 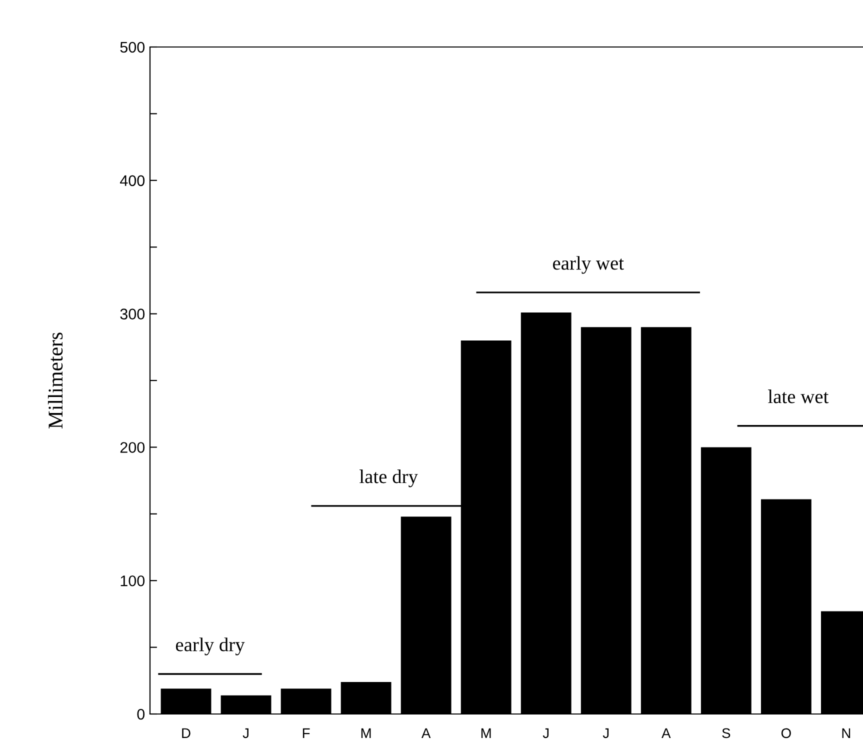 I want to click on annotation: late dry, so click(x=389, y=479).